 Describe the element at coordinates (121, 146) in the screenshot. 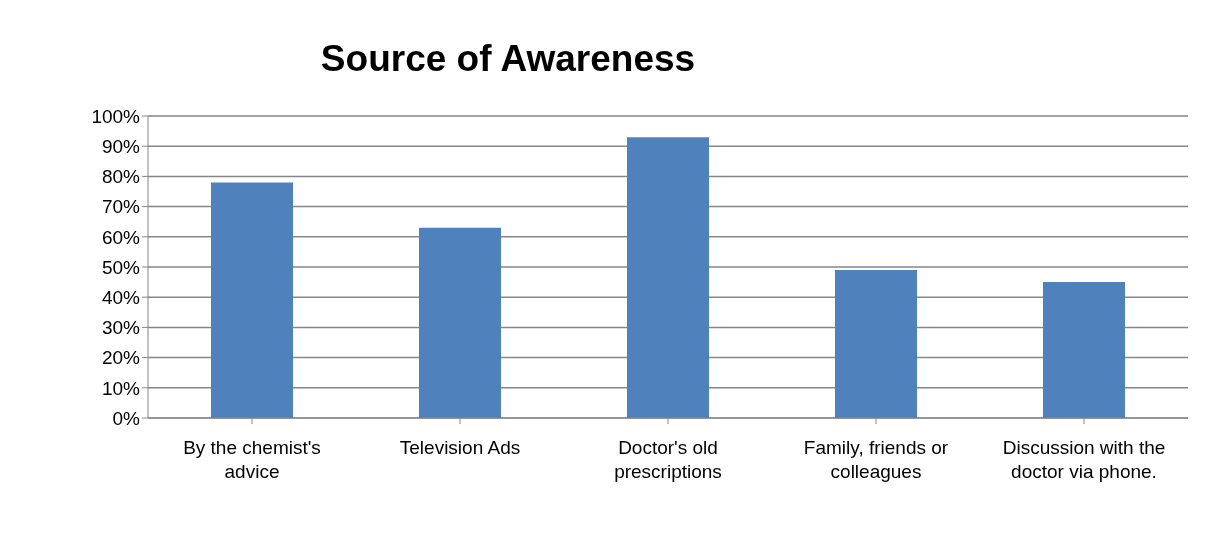

I see `y-tick-label: 90%` at that location.